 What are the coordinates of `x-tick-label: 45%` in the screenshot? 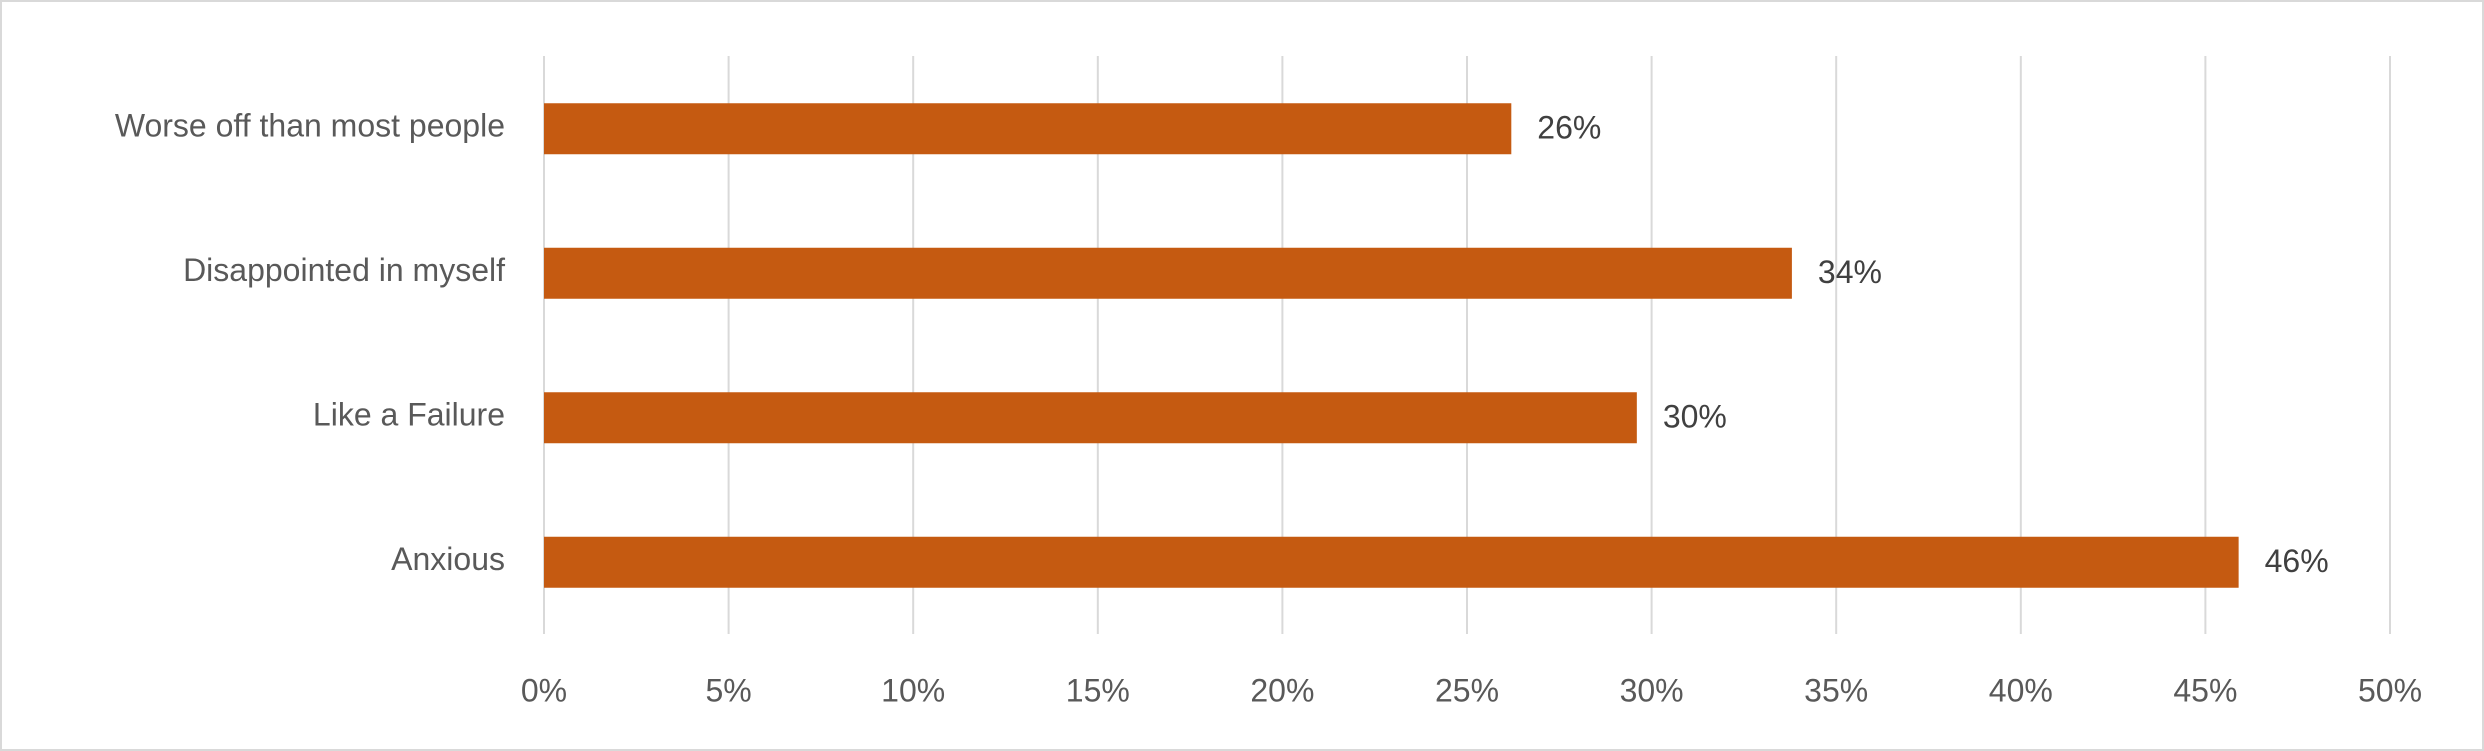 It's located at (2205, 690).